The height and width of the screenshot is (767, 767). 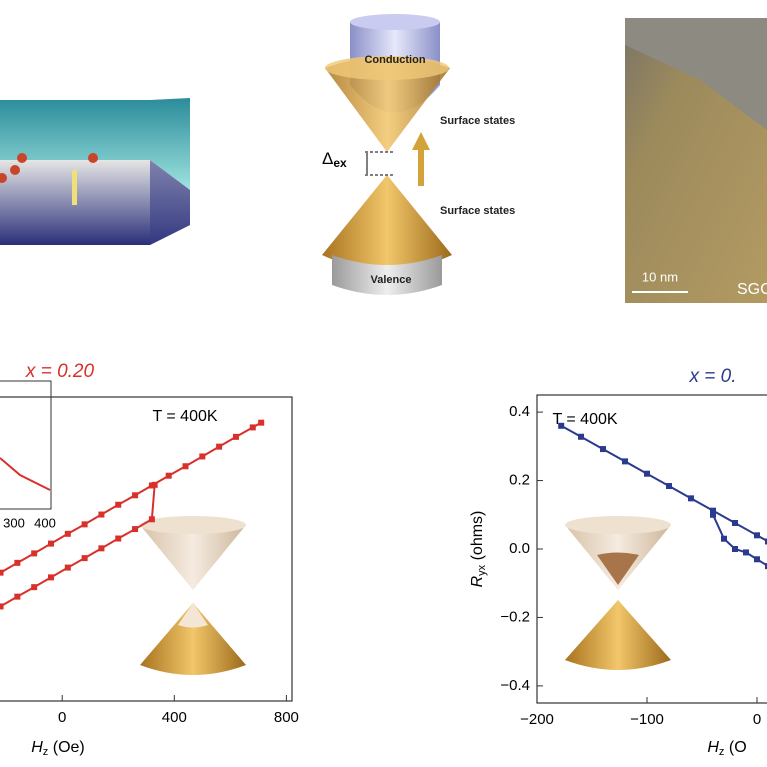 I want to click on chart-title: x = 0.20, so click(x=60, y=371).